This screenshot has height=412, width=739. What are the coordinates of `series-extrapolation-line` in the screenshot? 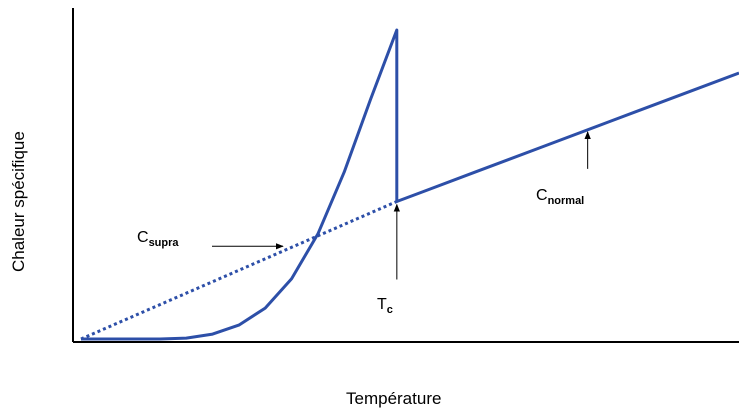 It's located at (239, 270).